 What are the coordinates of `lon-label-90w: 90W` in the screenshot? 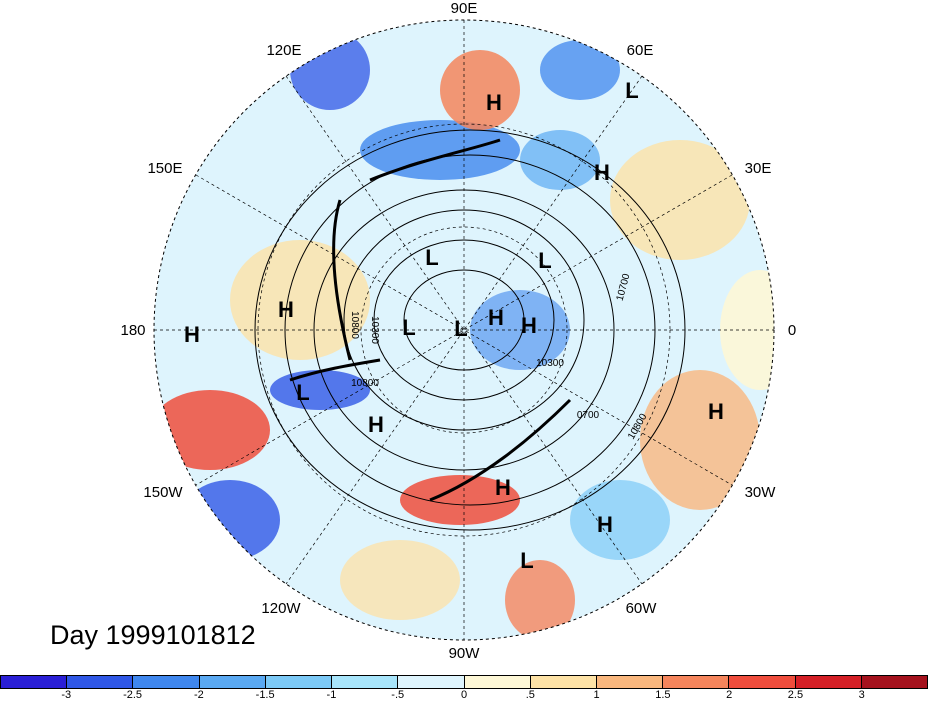 It's located at (465, 652).